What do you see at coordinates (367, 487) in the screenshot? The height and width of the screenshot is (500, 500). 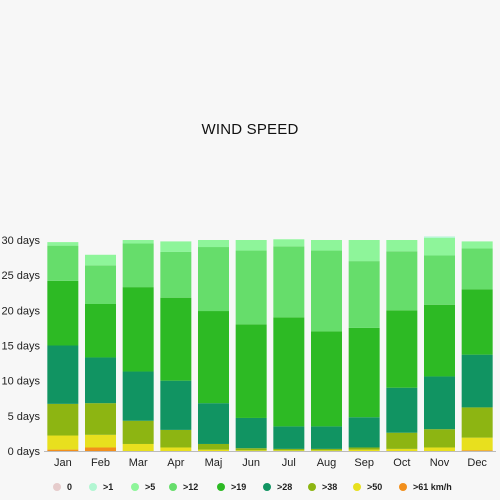 I see `legend-item: >50` at bounding box center [367, 487].